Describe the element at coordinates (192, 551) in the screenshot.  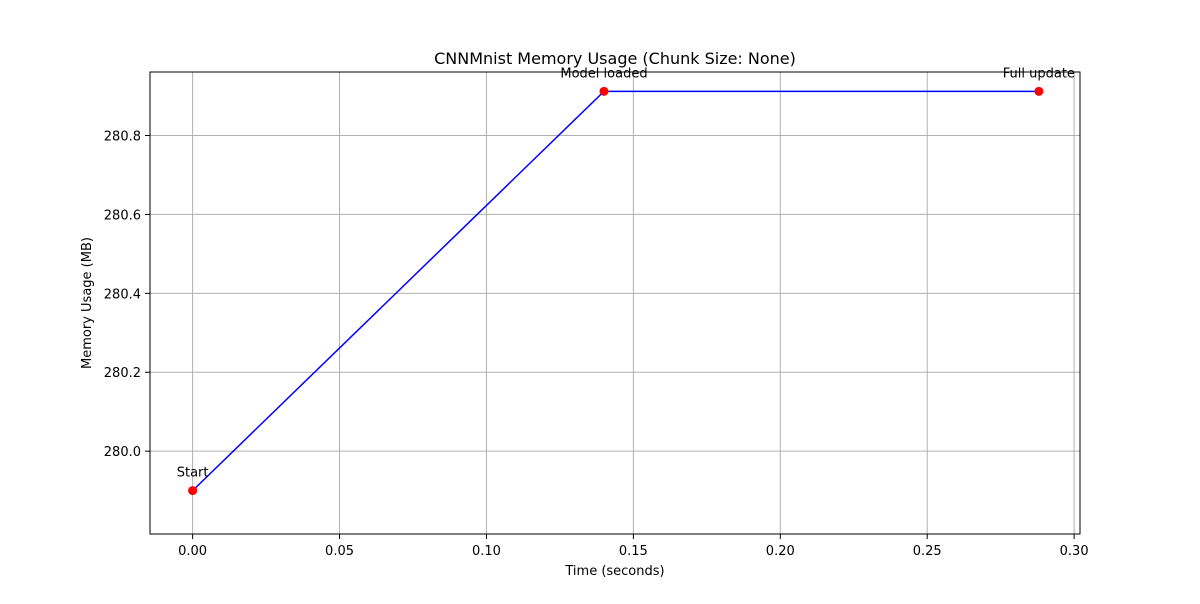
I see `x-tick-label: 0.00` at that location.